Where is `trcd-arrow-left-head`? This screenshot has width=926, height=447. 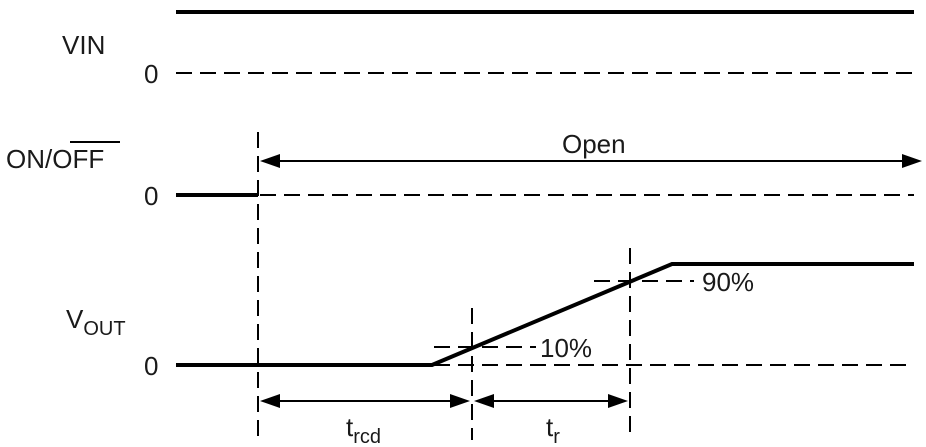 trcd-arrow-left-head is located at coordinates (270, 401).